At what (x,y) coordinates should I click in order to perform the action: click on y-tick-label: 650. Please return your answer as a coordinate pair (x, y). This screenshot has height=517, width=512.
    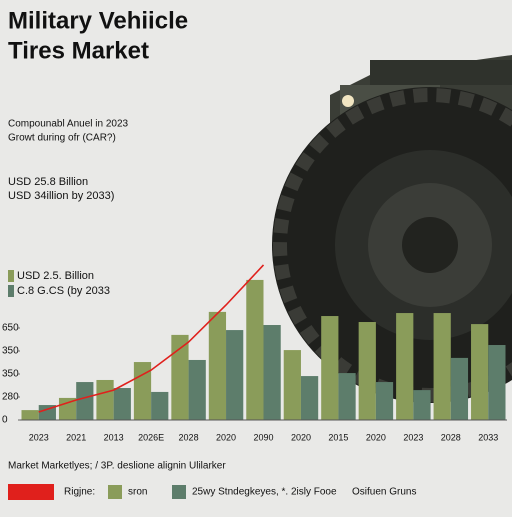
    Looking at the image, I should click on (10, 328).